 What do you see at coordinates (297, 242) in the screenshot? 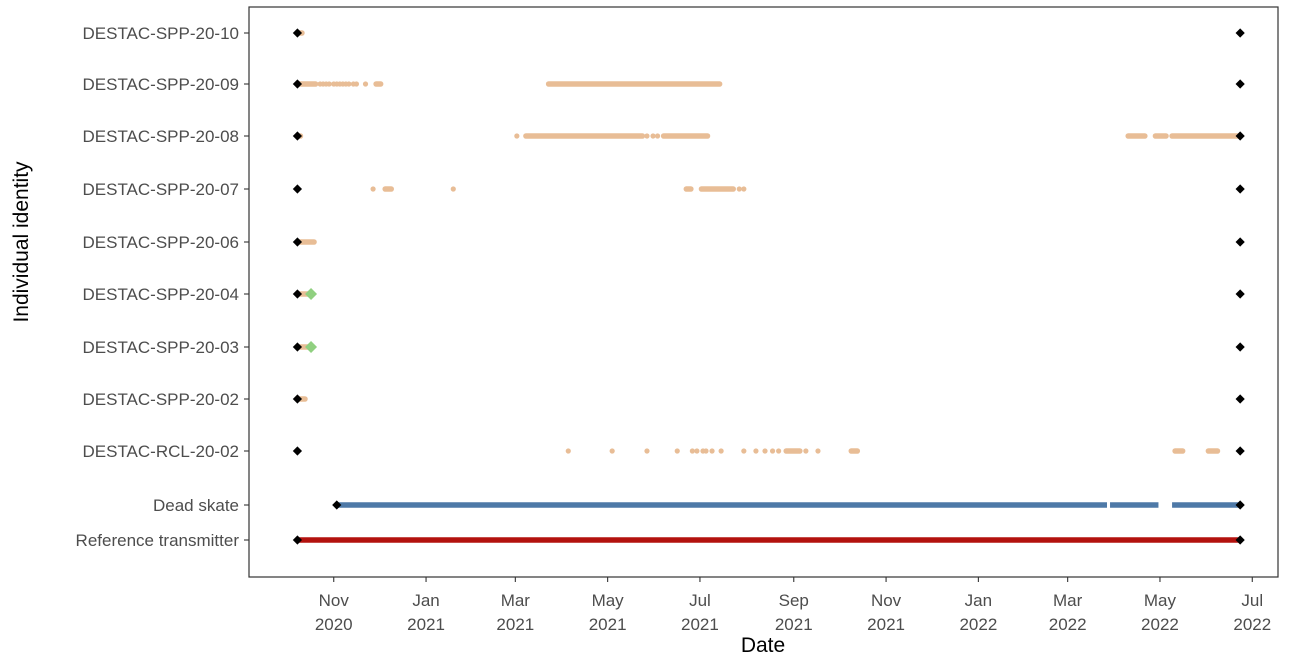
I see `destac-spp-20-06-start-marker` at bounding box center [297, 242].